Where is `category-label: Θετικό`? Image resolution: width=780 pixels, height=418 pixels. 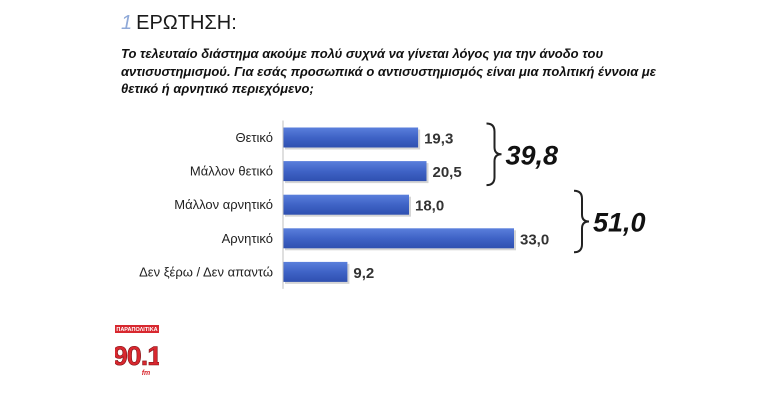 category-label: Θετικό is located at coordinates (254, 137).